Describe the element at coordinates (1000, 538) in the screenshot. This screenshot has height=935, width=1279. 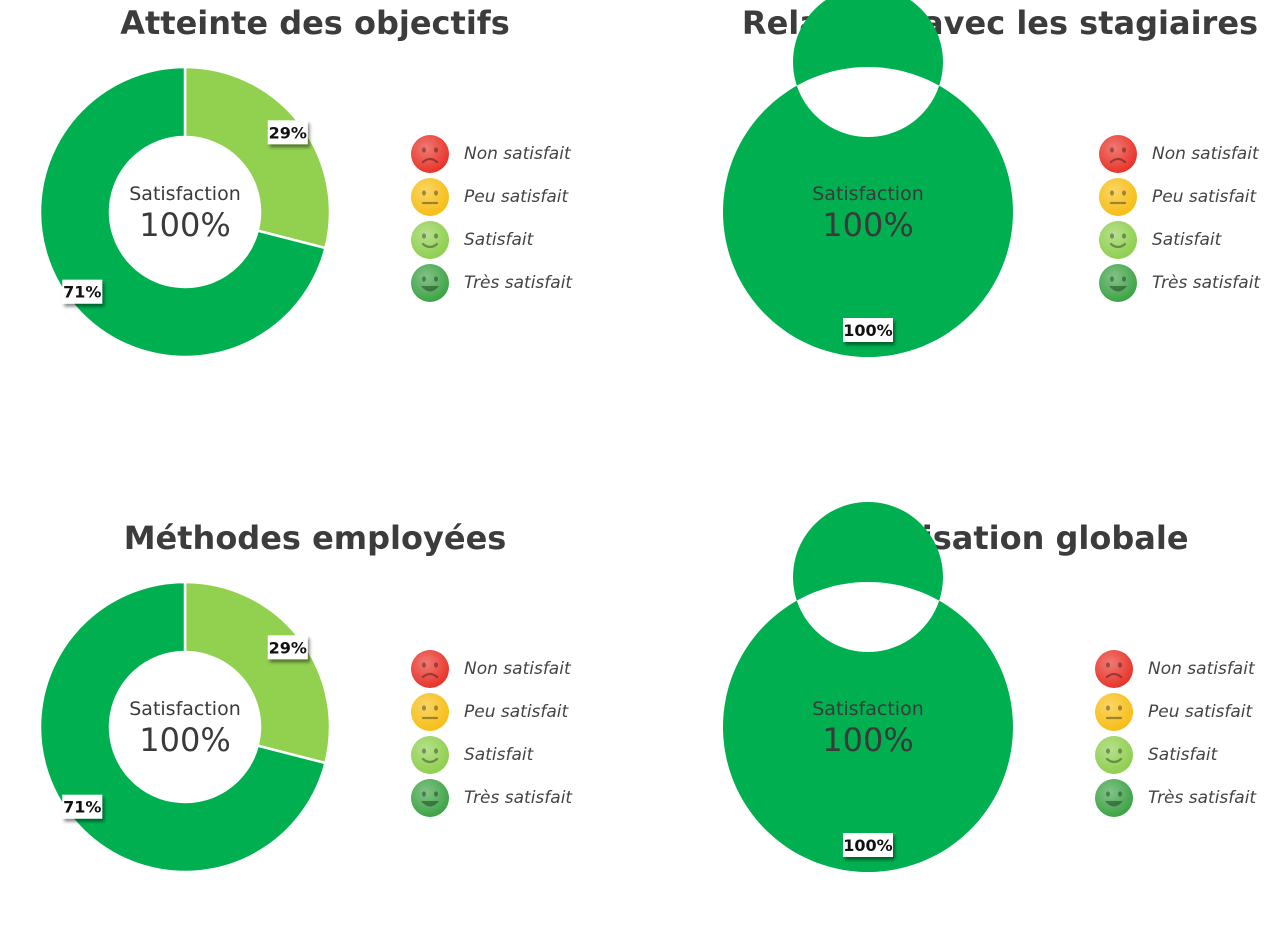
I see `chart-title: Organisation globale` at that location.